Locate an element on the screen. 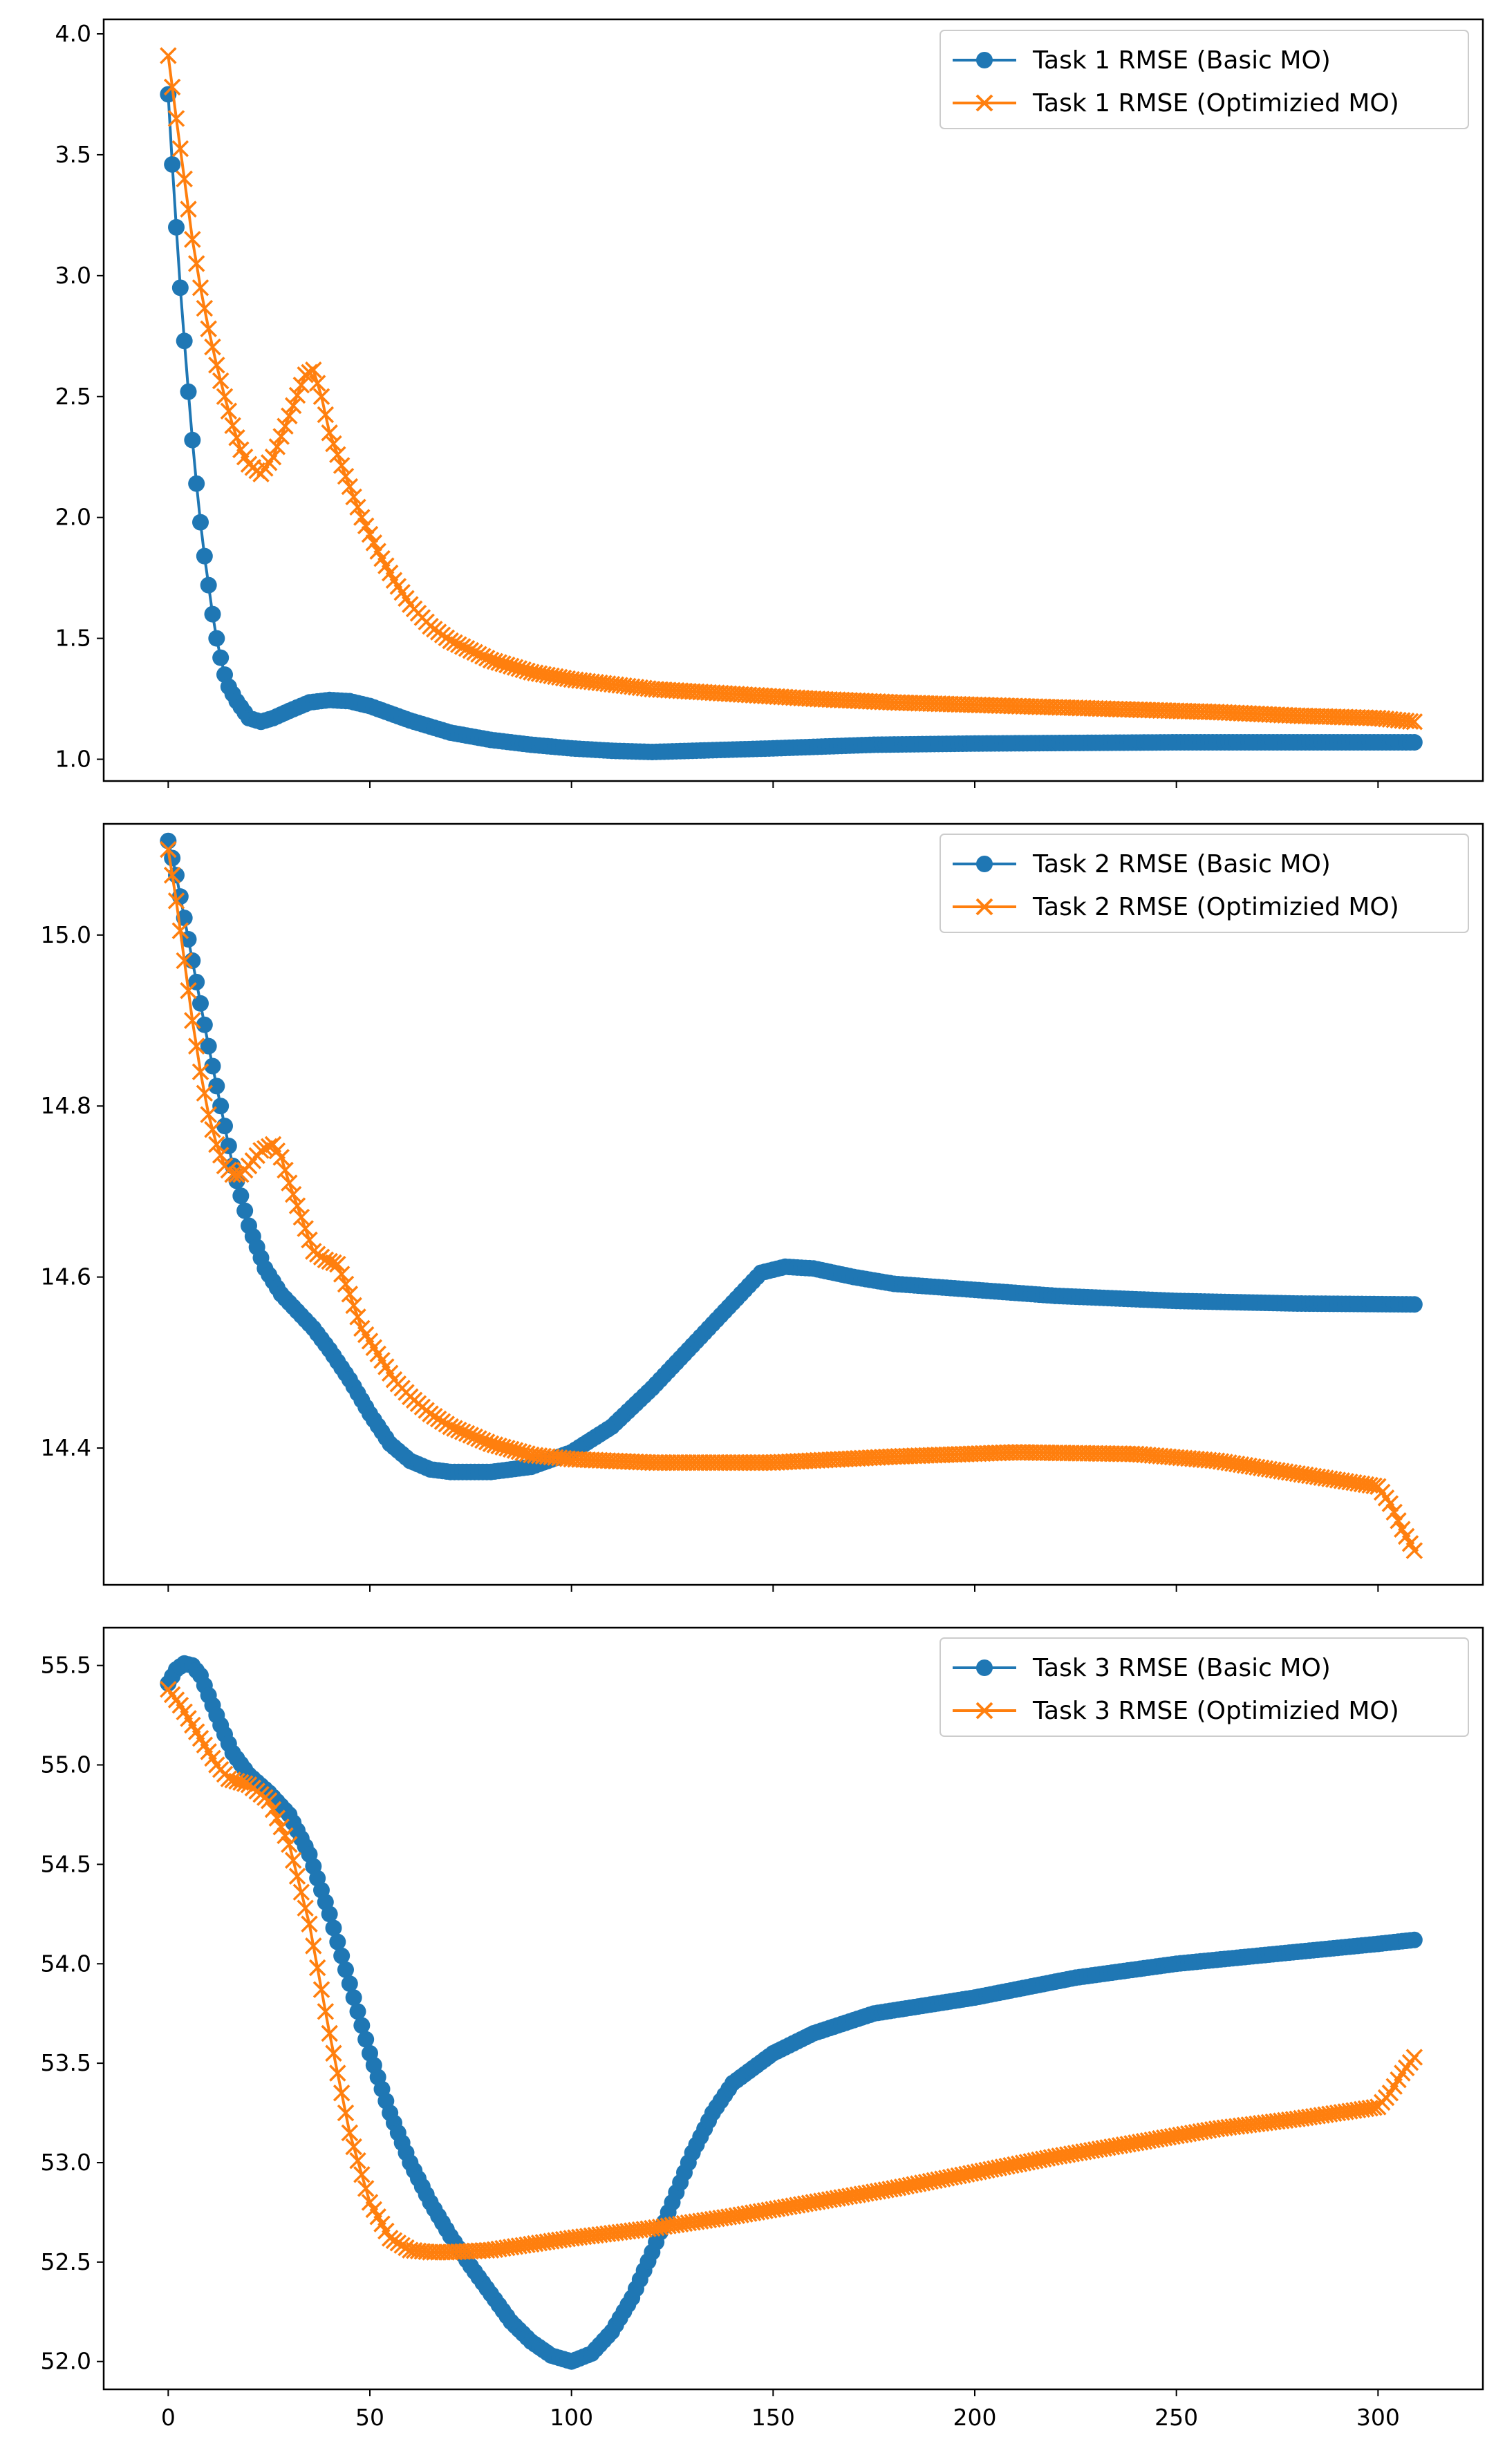 The width and height of the screenshot is (1505, 2464). y-tick-label: 4.0 is located at coordinates (73, 33).